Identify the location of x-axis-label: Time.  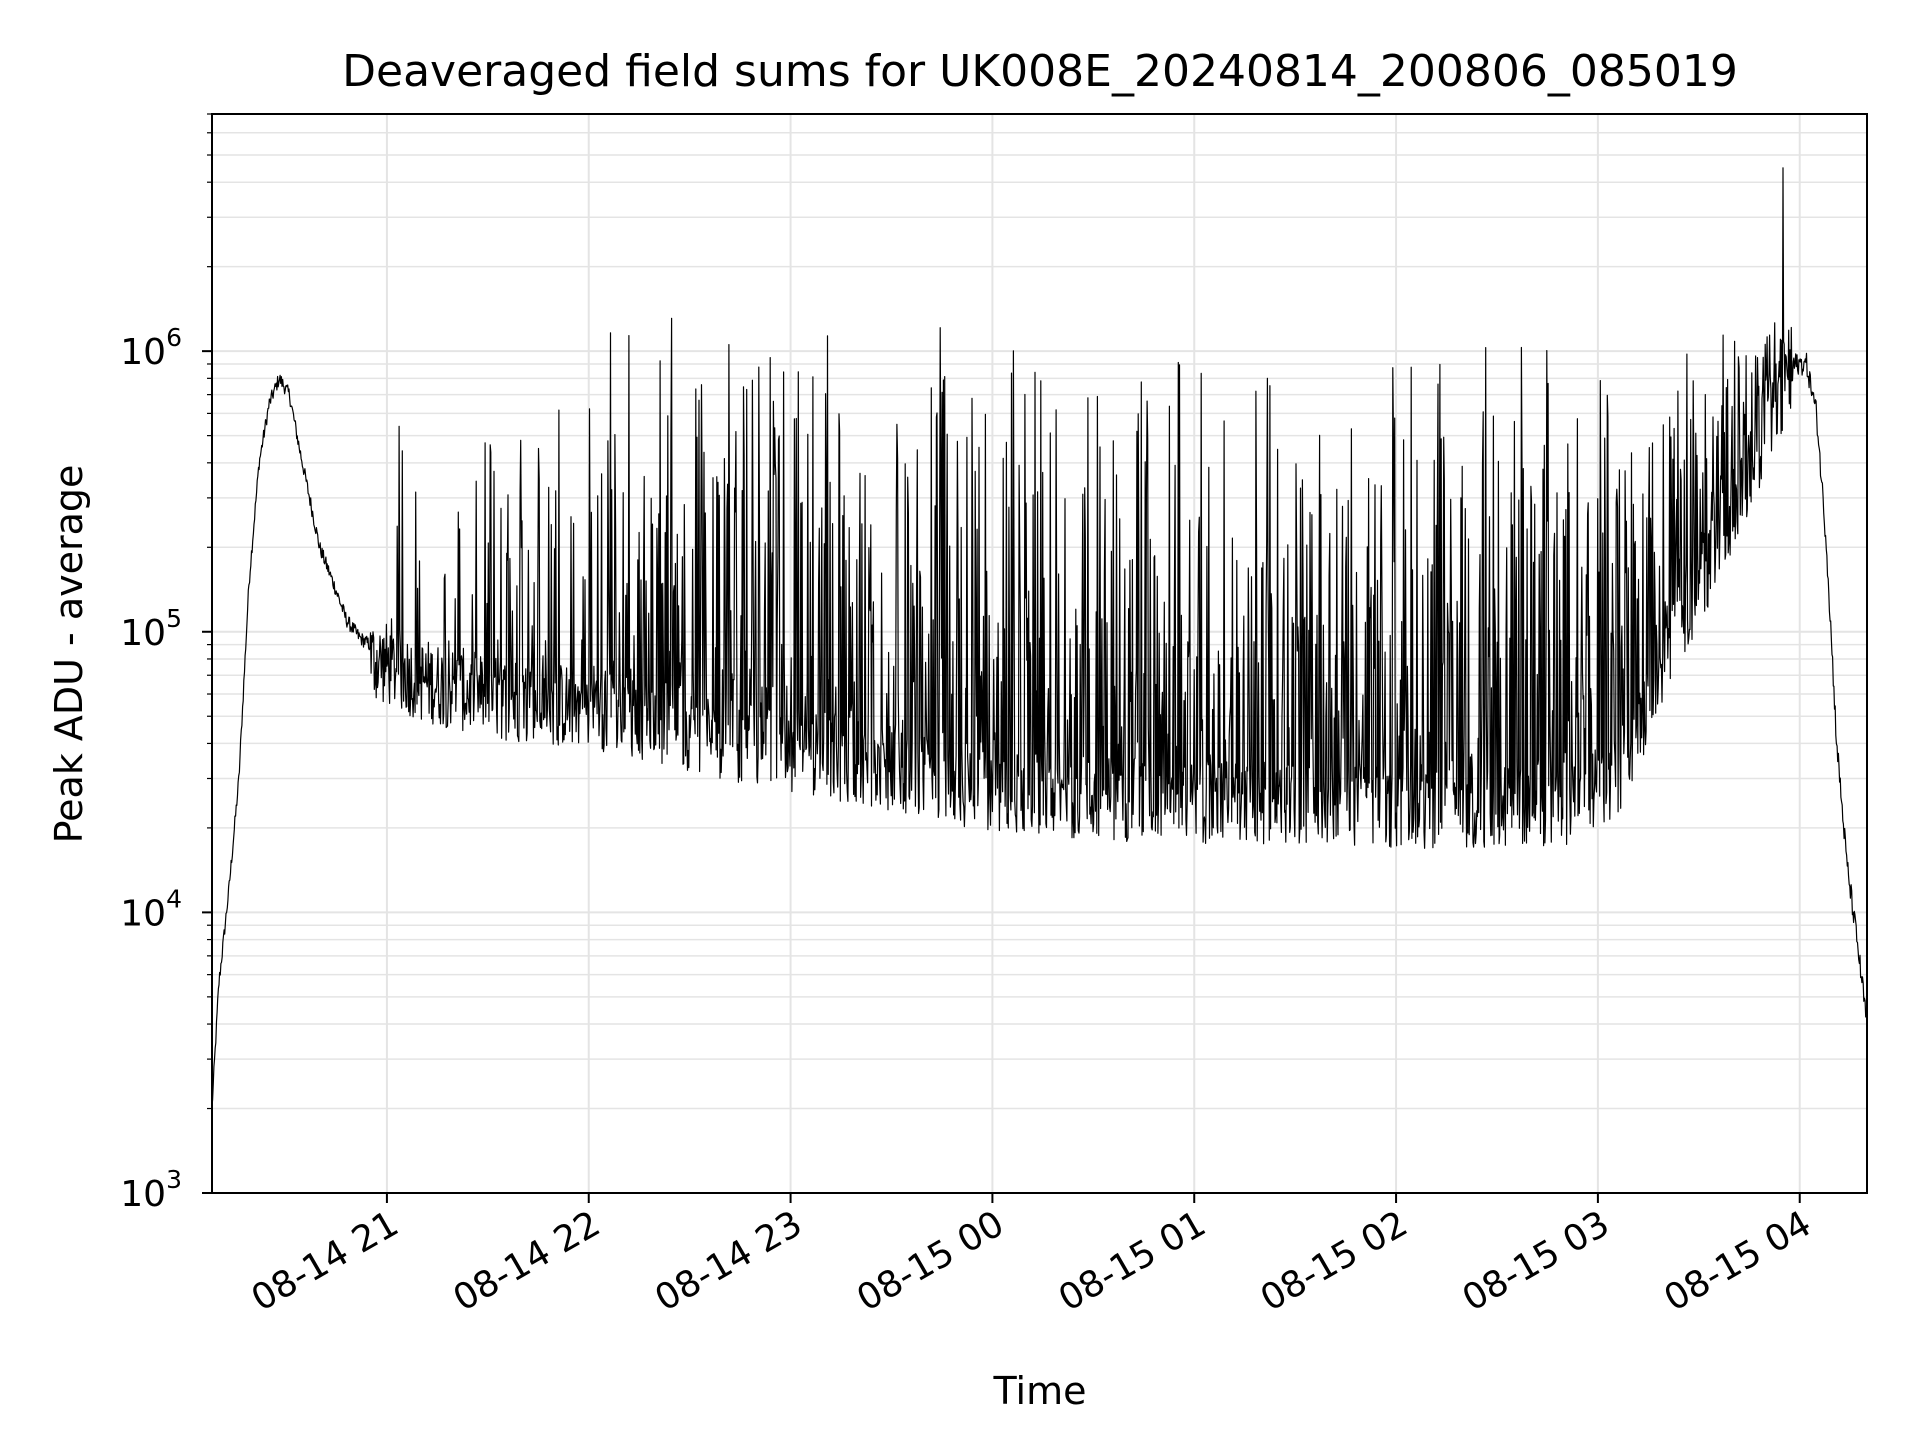
(1040, 1391).